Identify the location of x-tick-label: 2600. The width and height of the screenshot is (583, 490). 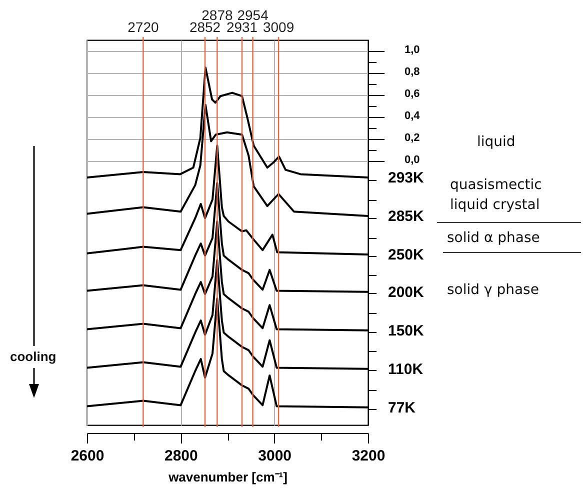
(87, 456).